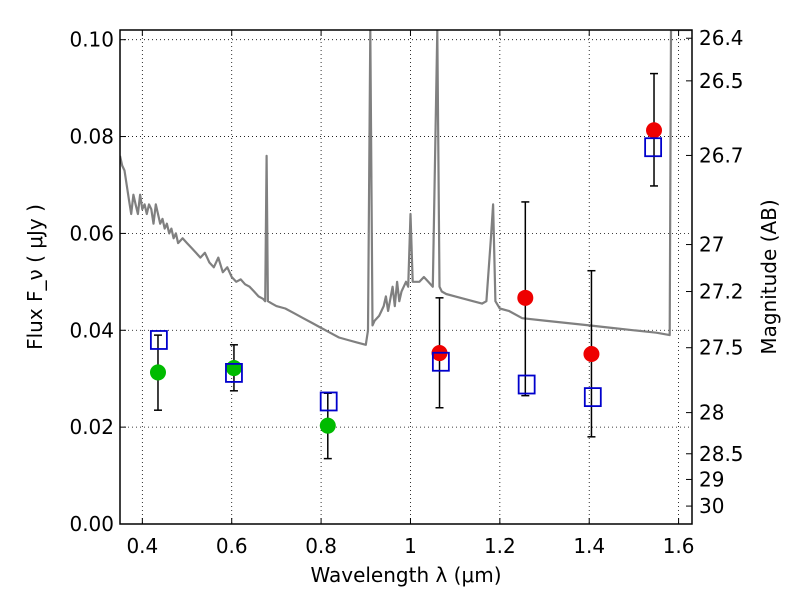 The height and width of the screenshot is (600, 800). What do you see at coordinates (769, 276) in the screenshot?
I see `y-axis-right-title: Magnitude (AB)` at bounding box center [769, 276].